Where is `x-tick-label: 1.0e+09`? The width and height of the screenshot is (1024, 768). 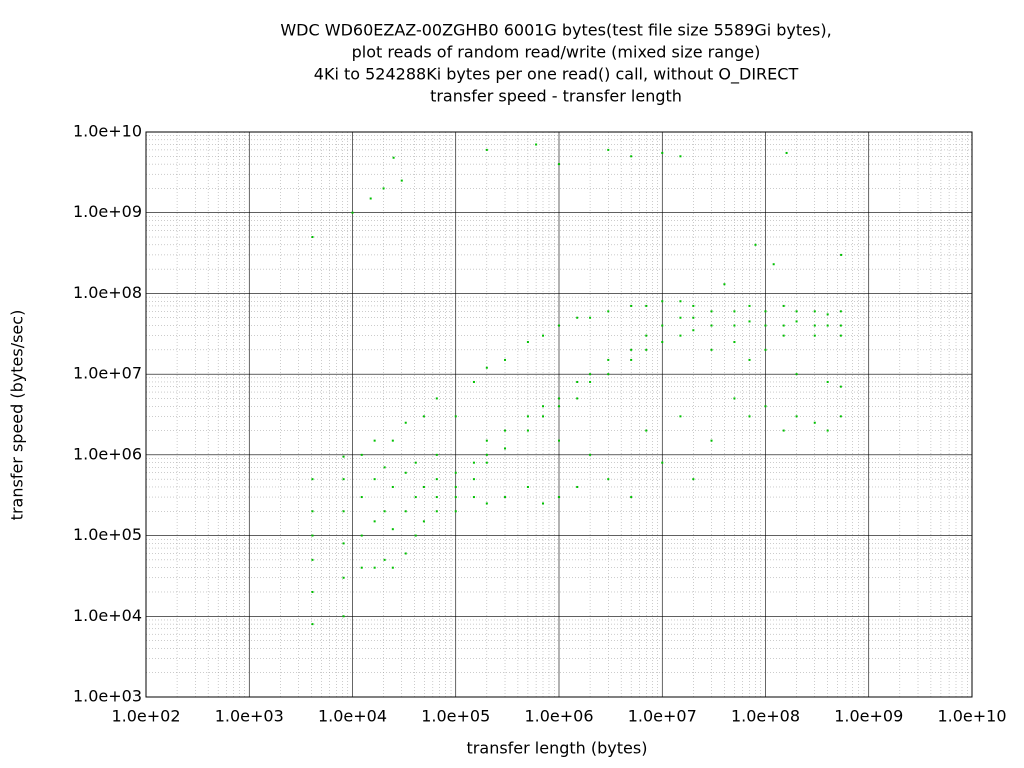 x-tick-label: 1.0e+09 is located at coordinates (868, 716).